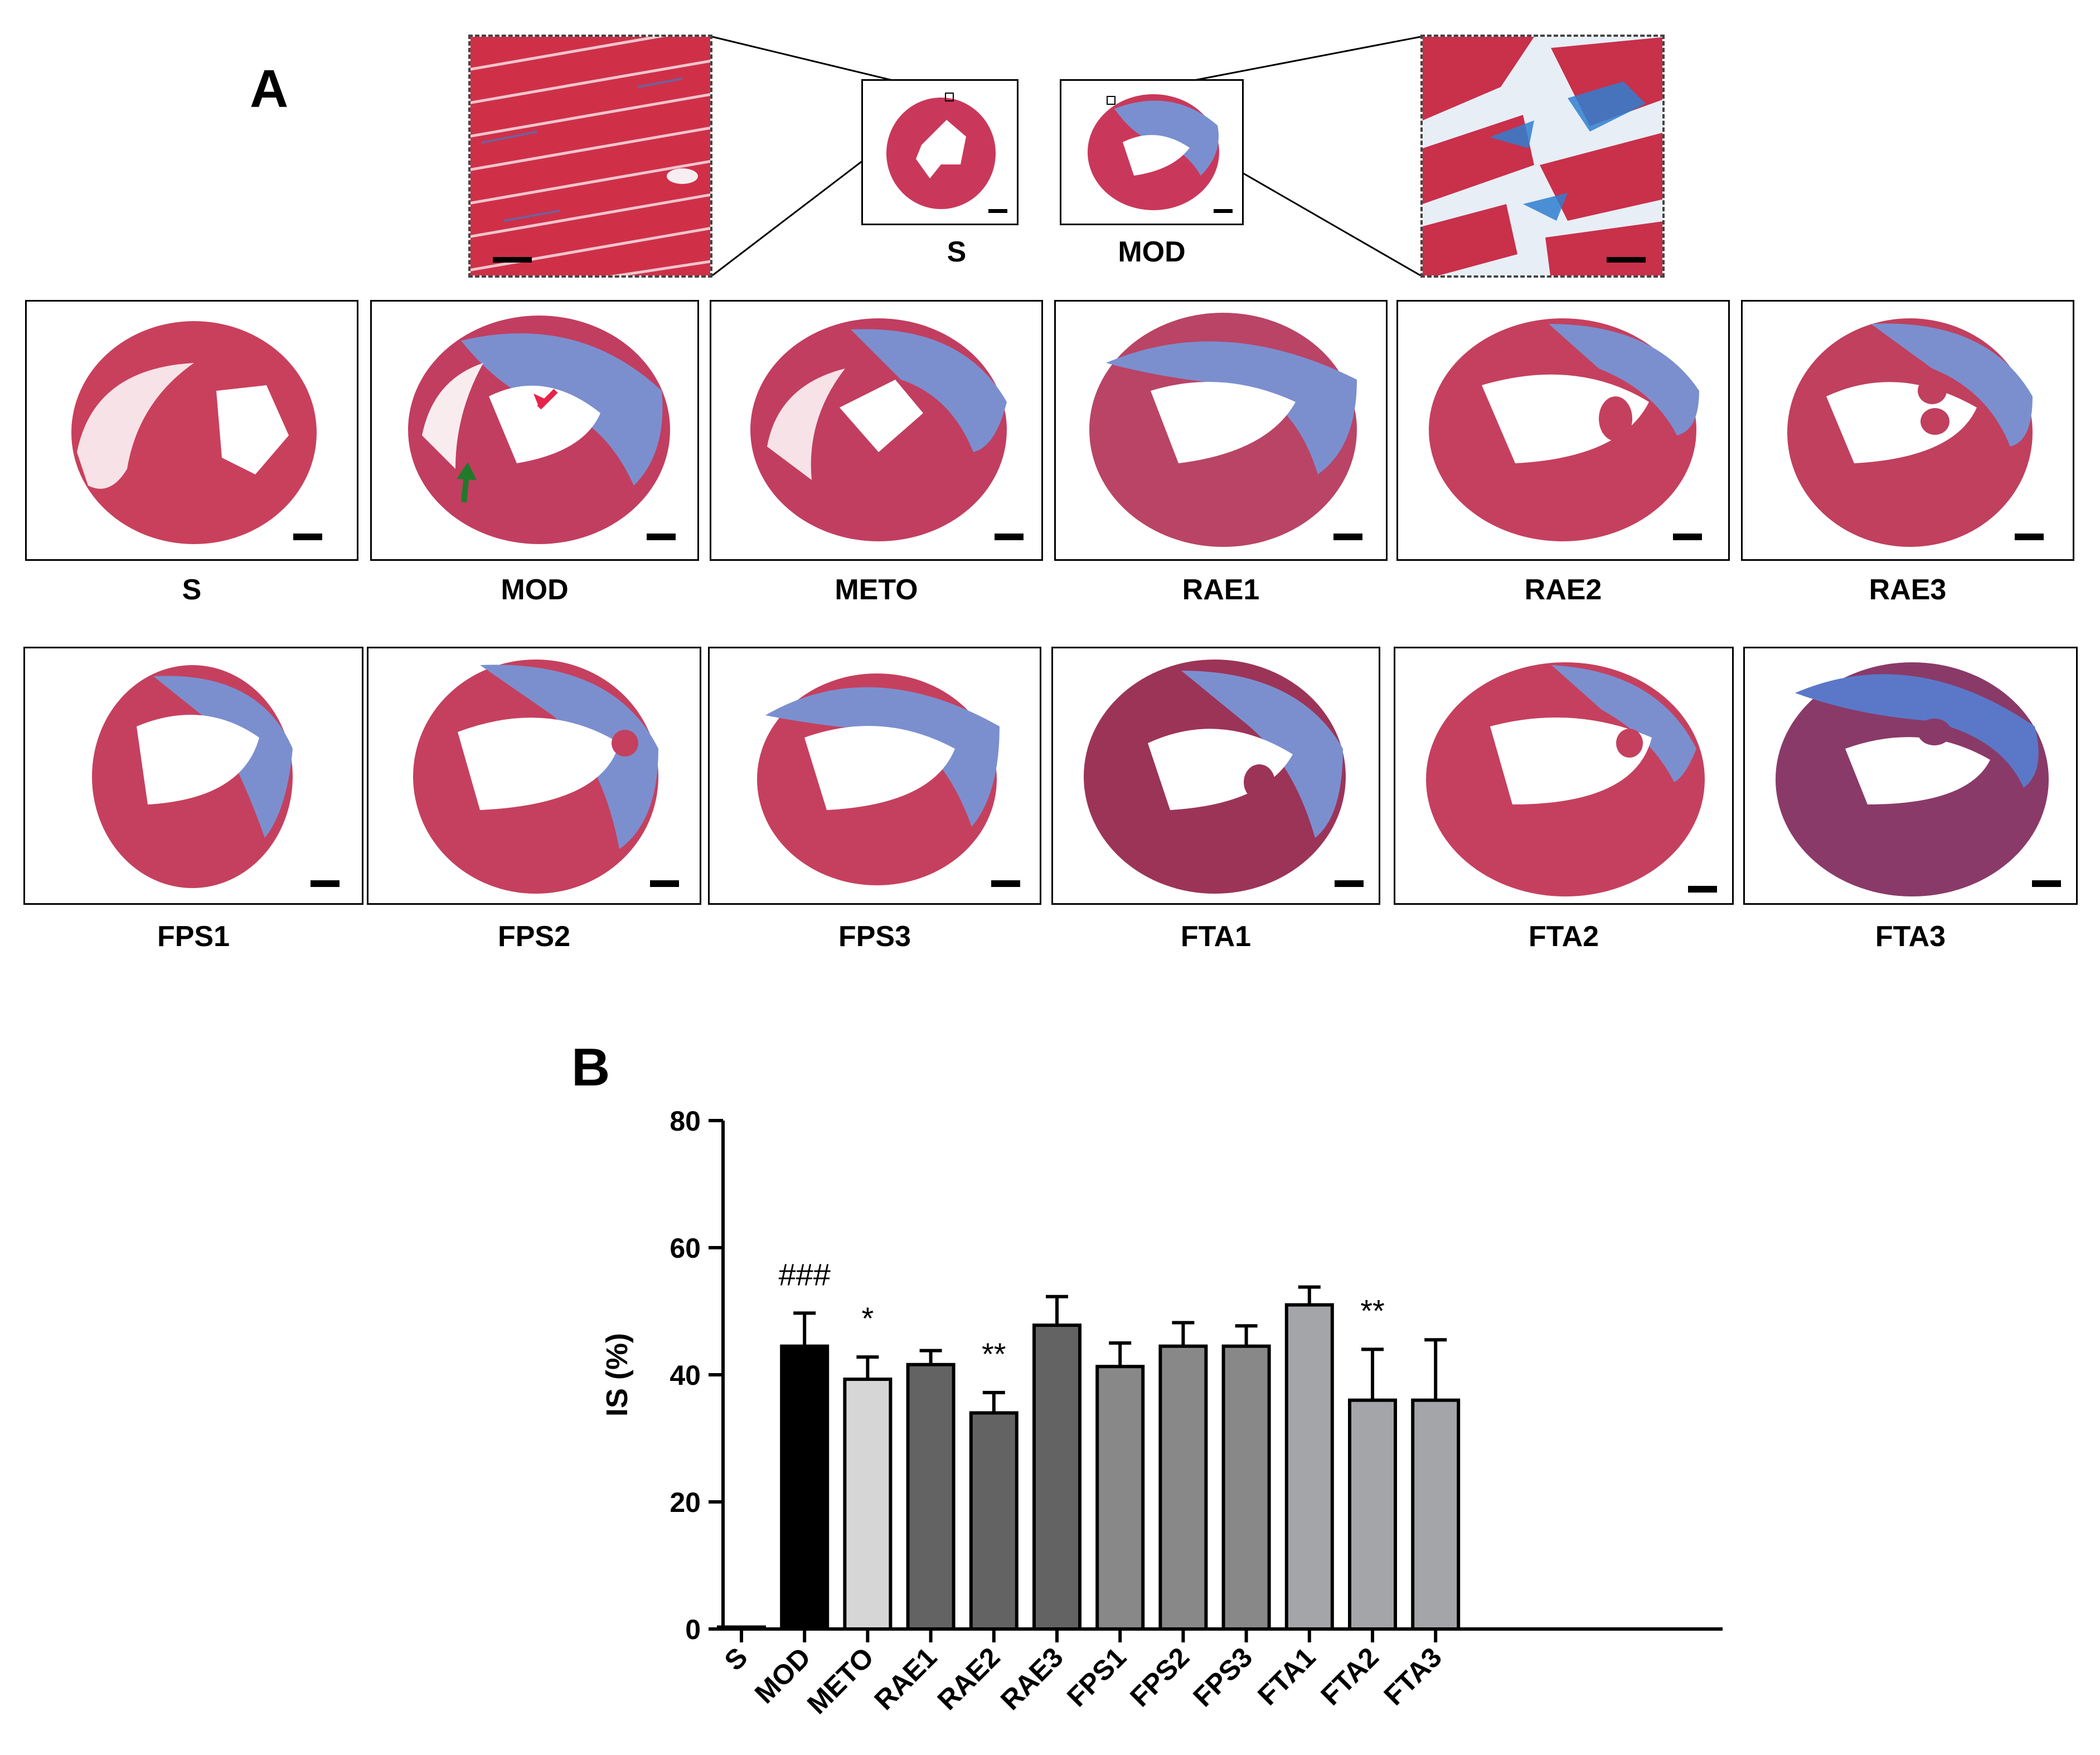 The height and width of the screenshot is (1755, 2100). Describe the element at coordinates (535, 590) in the screenshot. I see `row1-label-mod: MOD` at that location.